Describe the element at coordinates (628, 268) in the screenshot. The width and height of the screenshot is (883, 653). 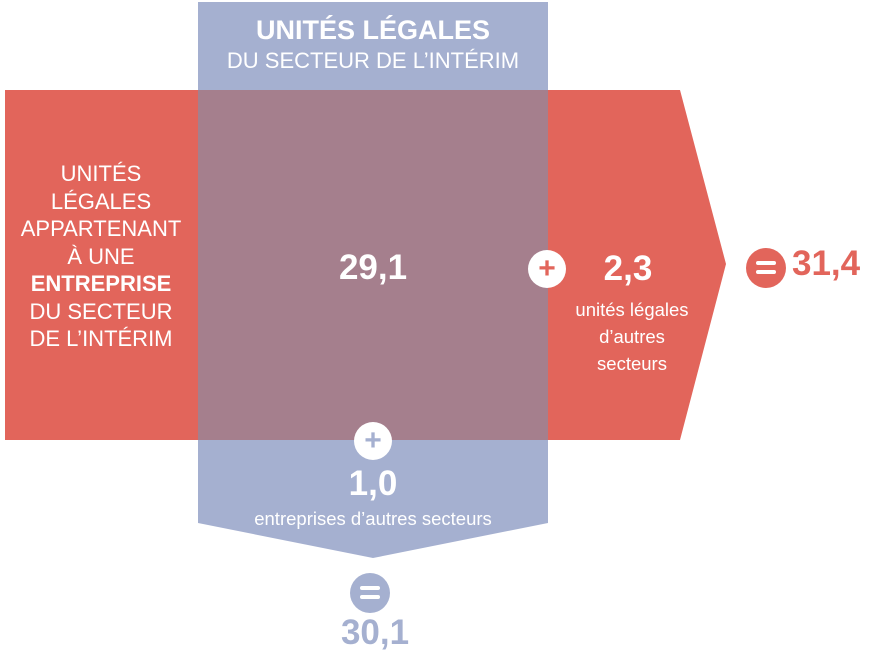
I see `right-addition-value: 2,3` at that location.